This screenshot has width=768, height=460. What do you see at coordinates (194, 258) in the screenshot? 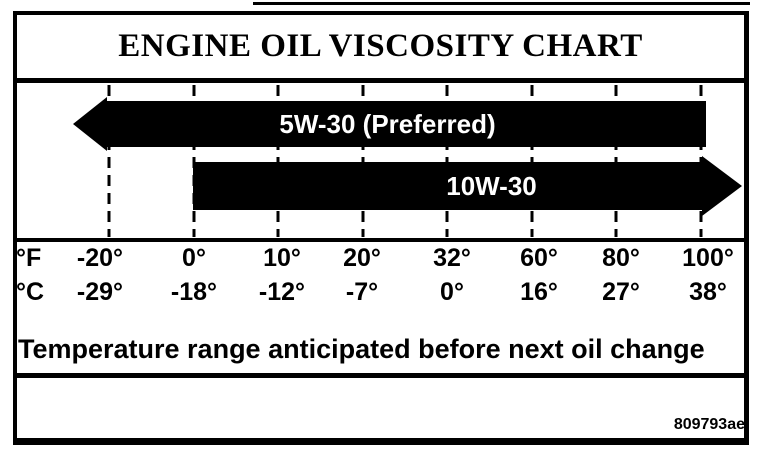
I see `tick-f-0: 0°` at bounding box center [194, 258].